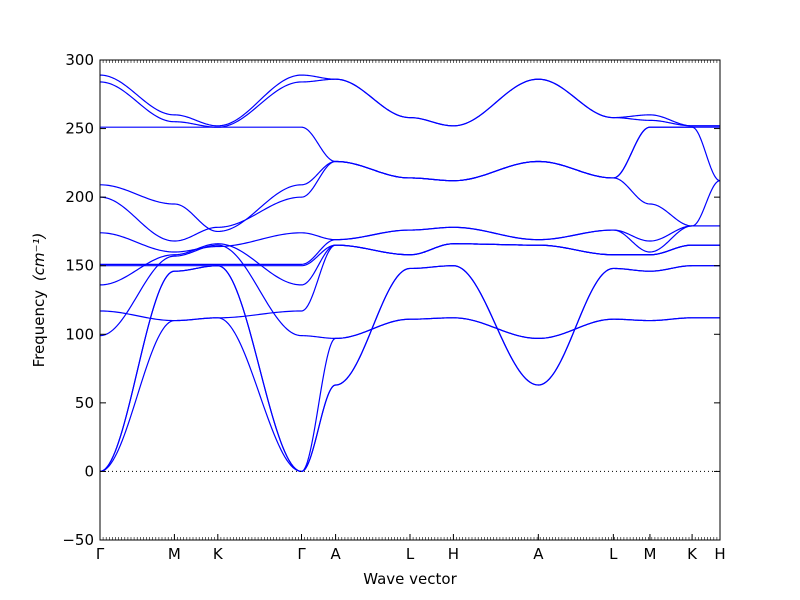  What do you see at coordinates (89, 471) in the screenshot?
I see `y-tick-label: 0` at bounding box center [89, 471].